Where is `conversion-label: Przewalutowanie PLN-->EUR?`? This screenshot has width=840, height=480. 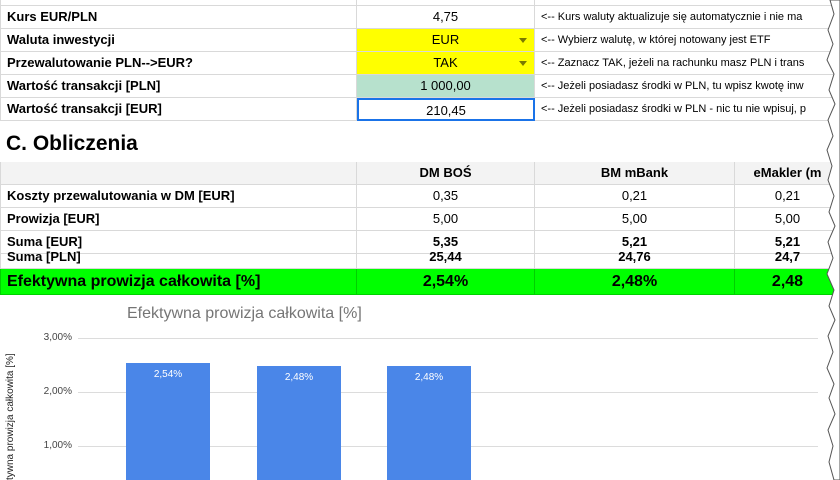
conversion-label: Przewalutowanie PLN-->EUR? is located at coordinates (178, 63).